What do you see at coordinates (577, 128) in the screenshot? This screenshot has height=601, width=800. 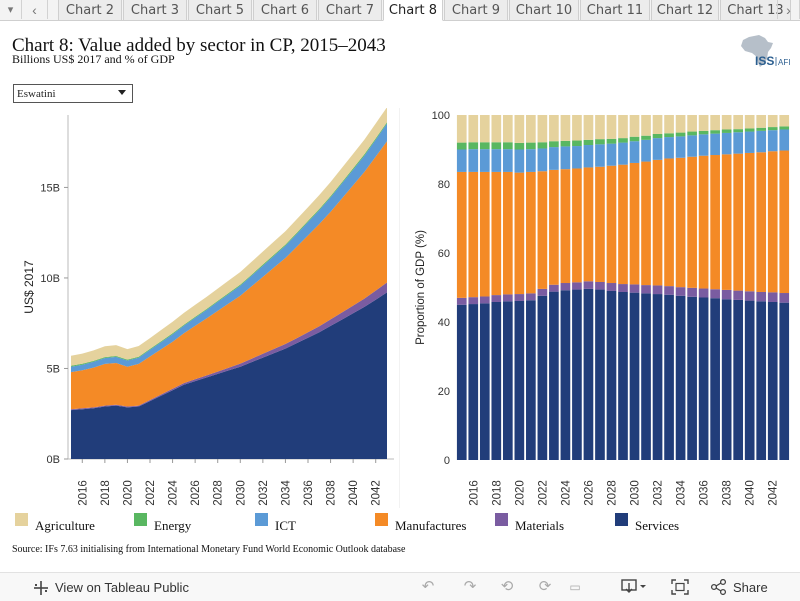 I see `bar-agriculture-2025` at bounding box center [577, 128].